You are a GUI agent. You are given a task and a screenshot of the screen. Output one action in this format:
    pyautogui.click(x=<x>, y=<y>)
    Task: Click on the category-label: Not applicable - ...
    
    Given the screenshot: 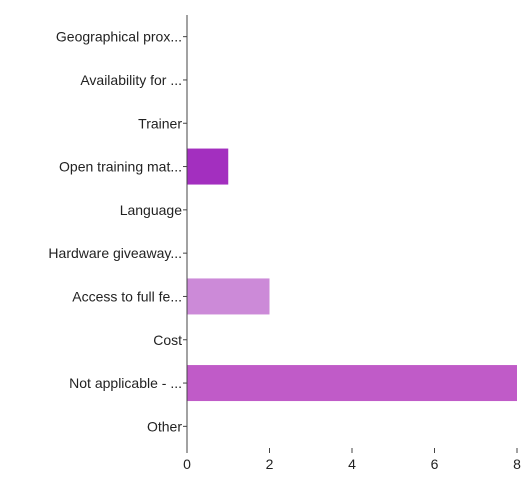 What is the action you would take?
    pyautogui.click(x=125, y=383)
    